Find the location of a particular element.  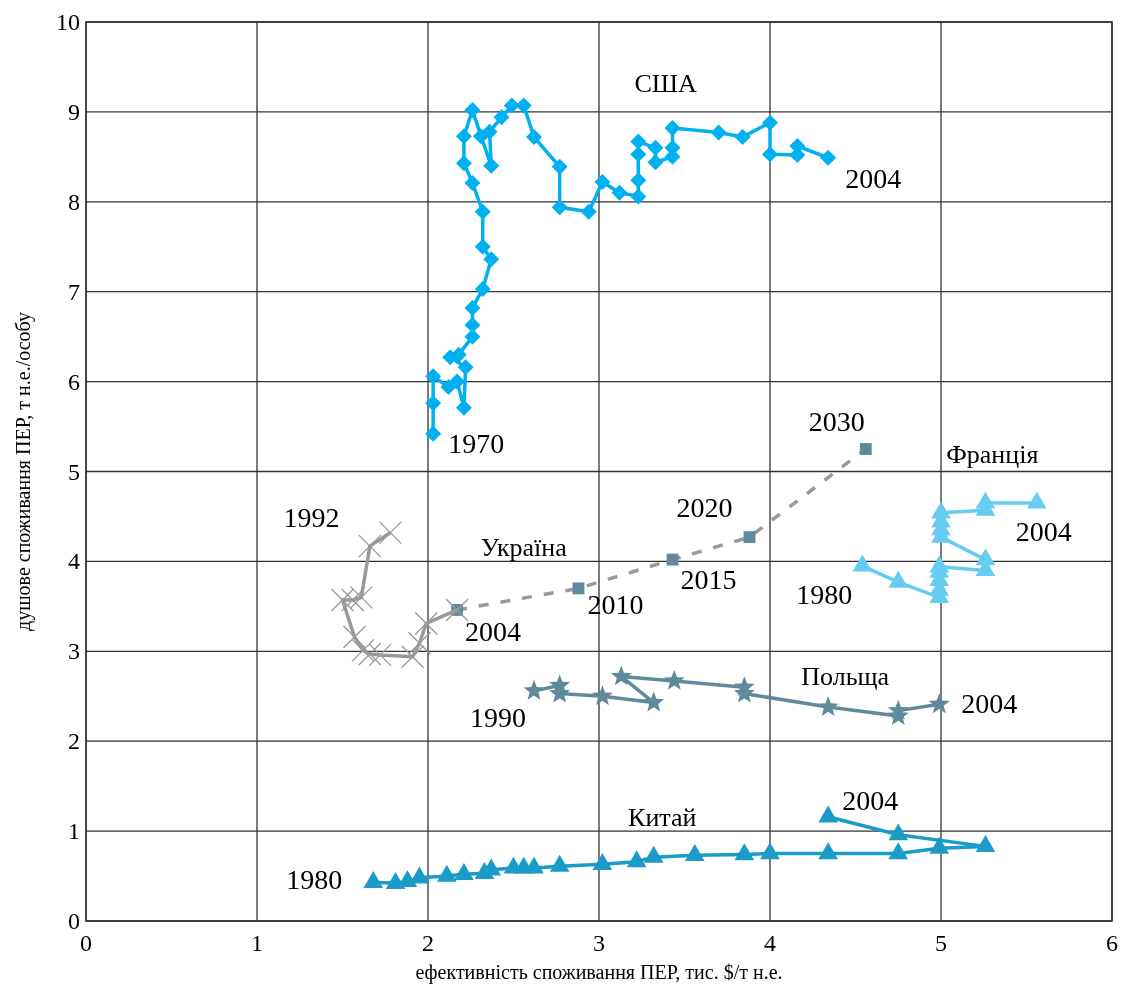

annotation: 2015 is located at coordinates (708, 579).